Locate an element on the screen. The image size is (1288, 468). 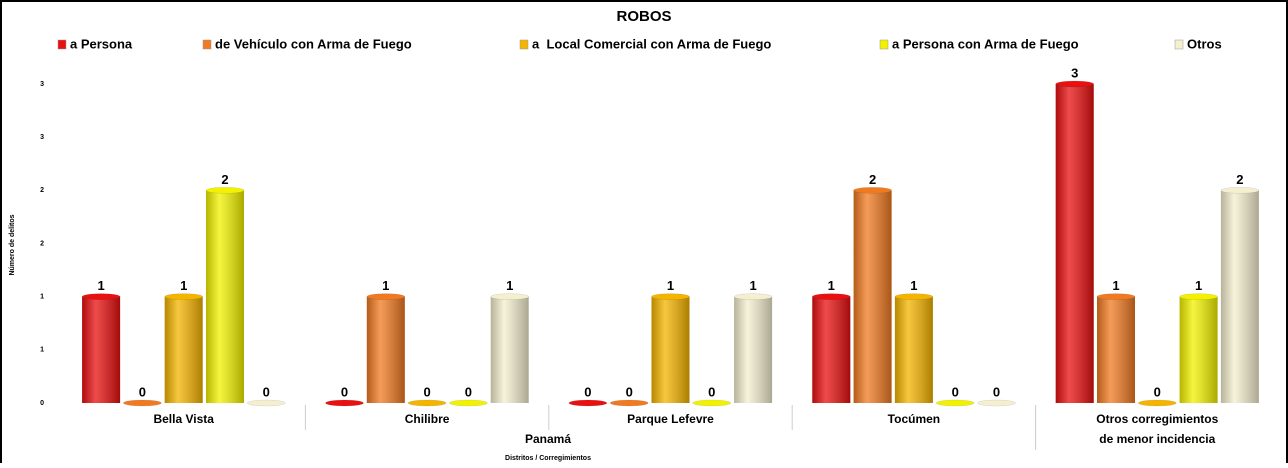
x-axis-title: Distritos / Corregimientos is located at coordinates (548, 458).